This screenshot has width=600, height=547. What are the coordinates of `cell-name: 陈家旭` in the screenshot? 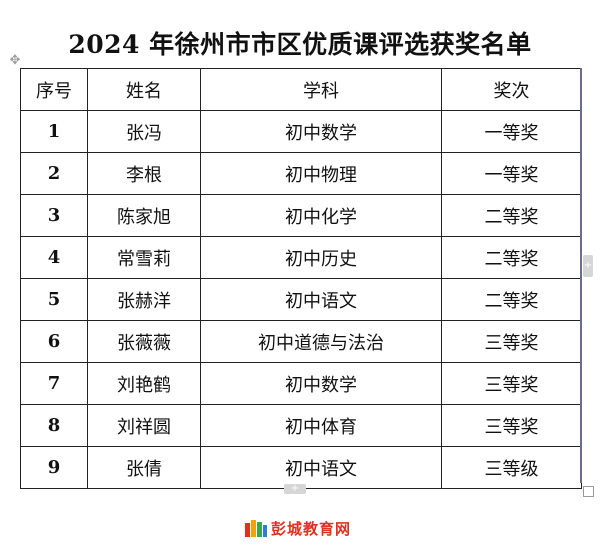 It's located at (144, 215).